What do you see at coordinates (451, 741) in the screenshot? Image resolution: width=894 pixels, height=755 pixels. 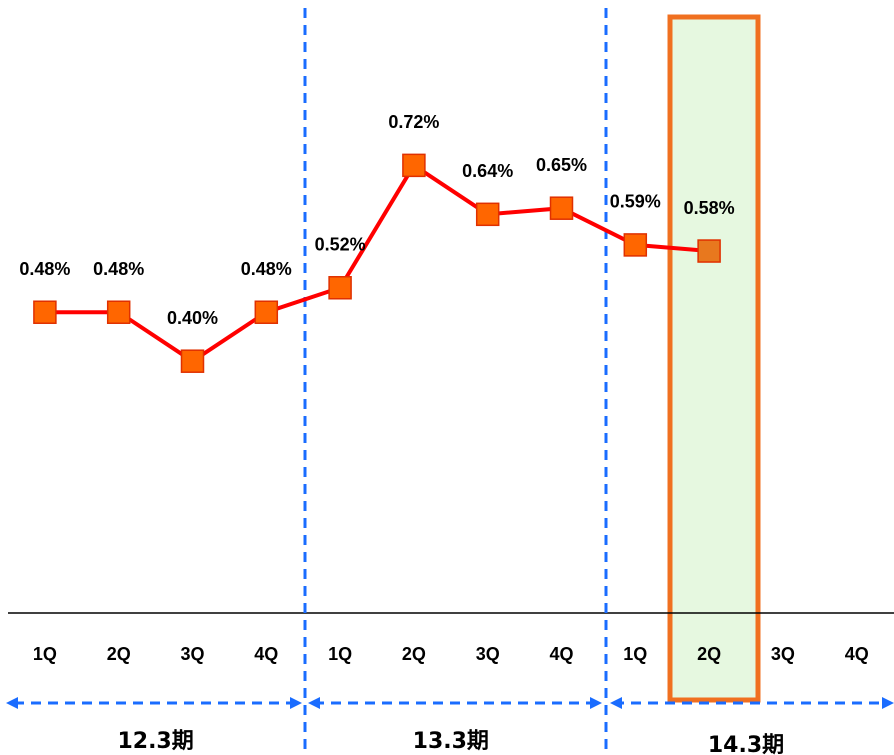 I see `group-label: 13.3期` at bounding box center [451, 741].